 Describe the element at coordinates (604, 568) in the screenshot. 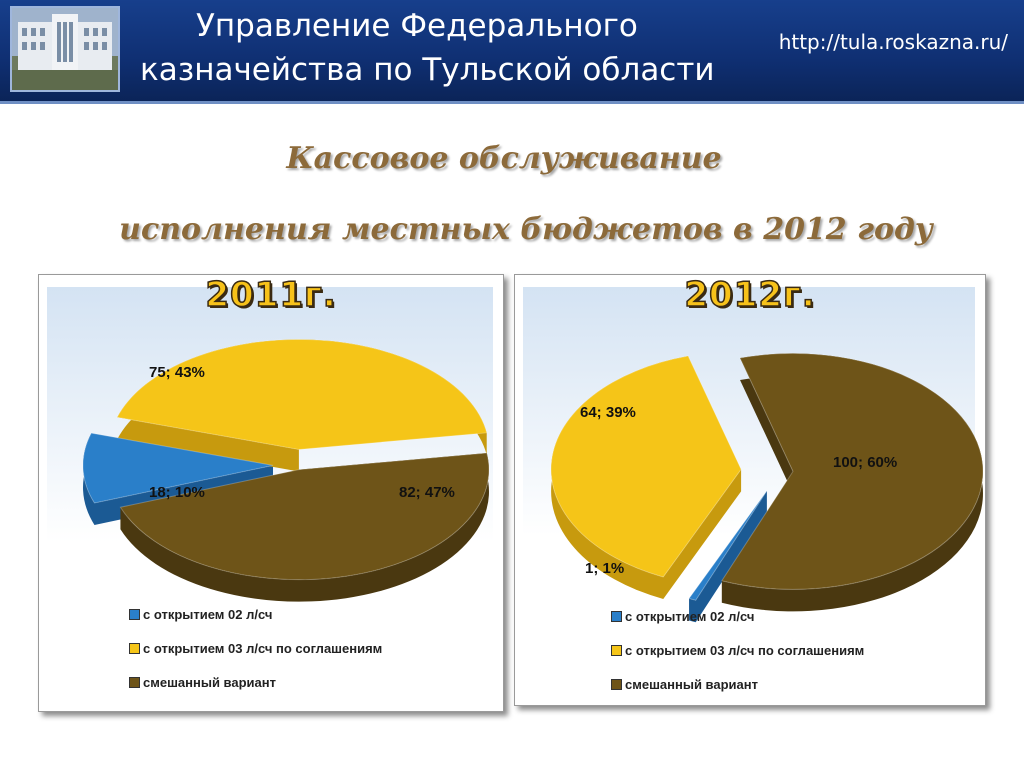

I see `data-label-slice-02-ls: 1; 1%` at that location.